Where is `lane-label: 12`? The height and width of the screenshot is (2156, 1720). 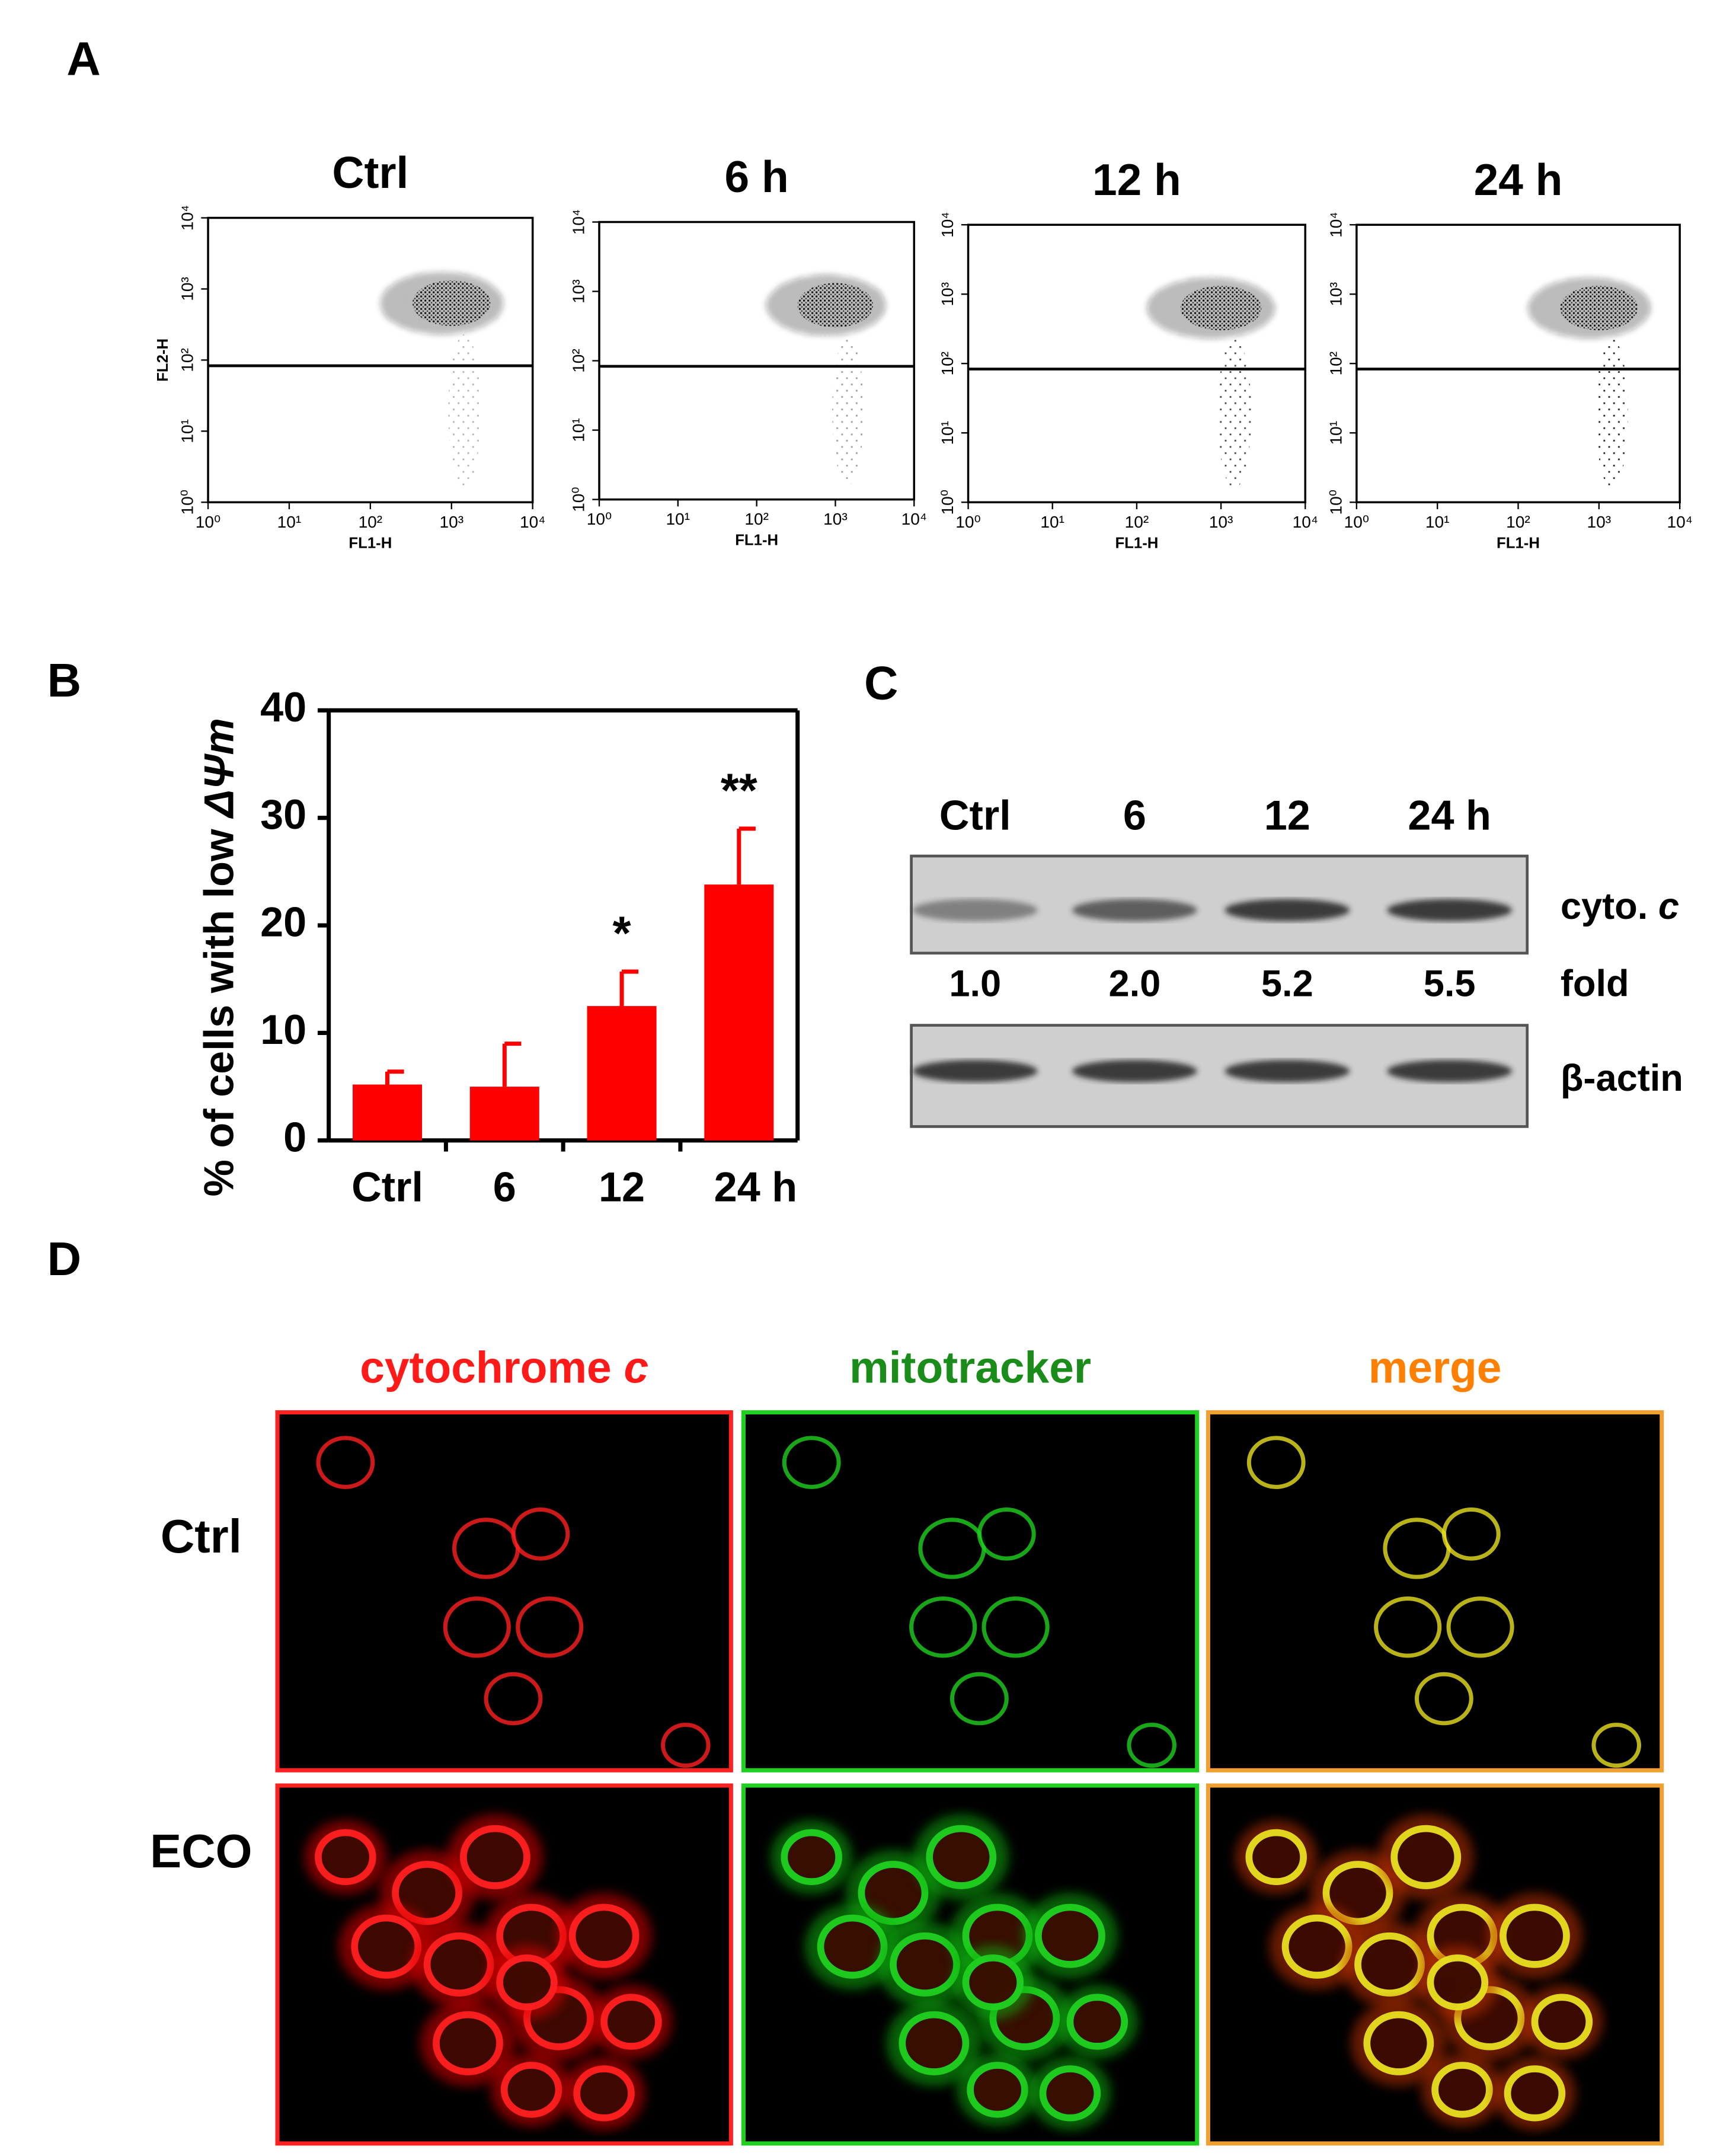 lane-label: 12 is located at coordinates (1287, 814).